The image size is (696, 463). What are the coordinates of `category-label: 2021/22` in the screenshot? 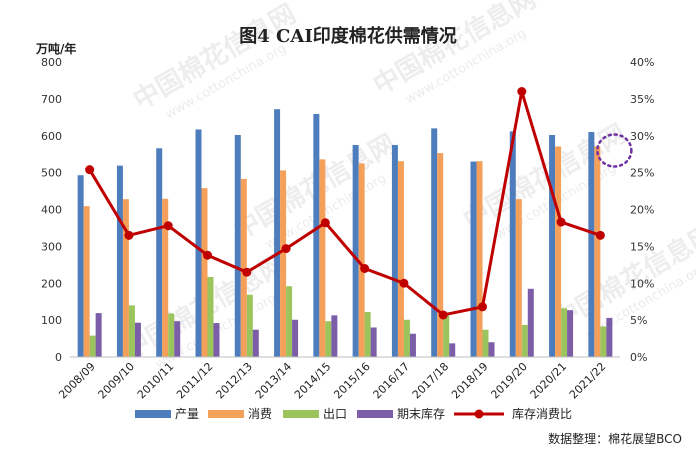 It's located at (588, 381).